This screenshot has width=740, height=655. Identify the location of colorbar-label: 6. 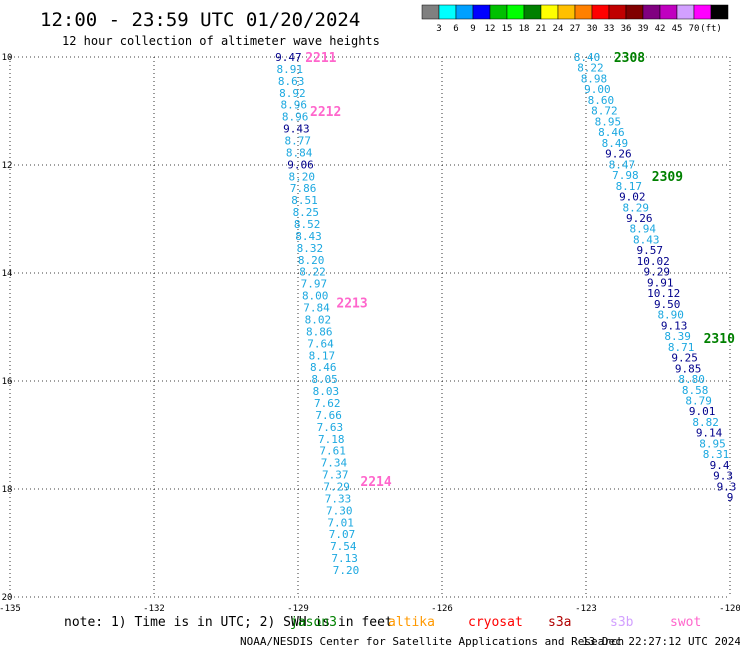
(455, 29).